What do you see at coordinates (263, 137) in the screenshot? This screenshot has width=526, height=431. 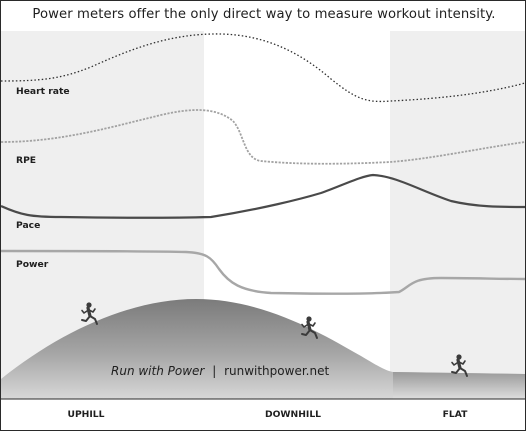 I see `rpe-curve` at bounding box center [263, 137].